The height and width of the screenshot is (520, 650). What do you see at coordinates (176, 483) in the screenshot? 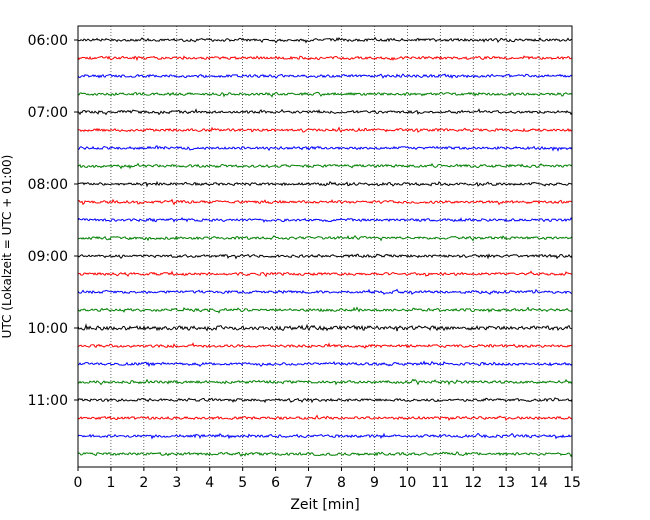
I see `x-tick-label: 3` at bounding box center [176, 483].